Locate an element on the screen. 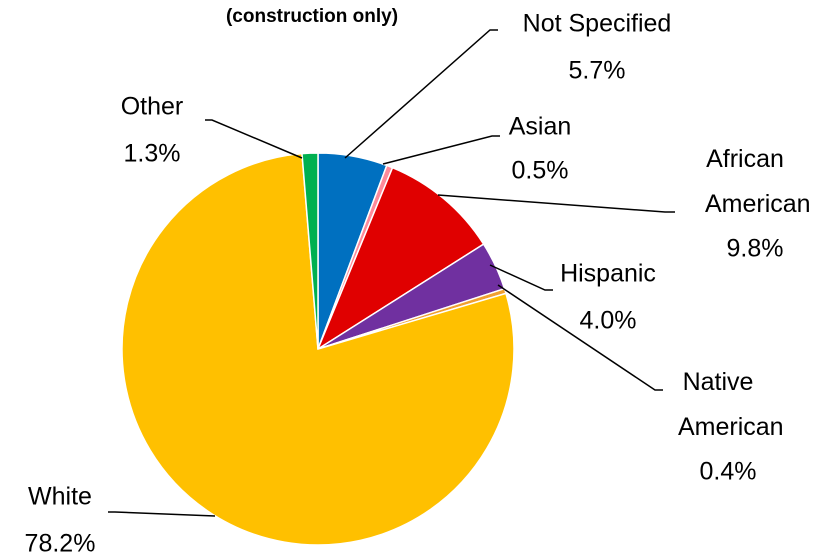  slice-label: Asian is located at coordinates (540, 127).